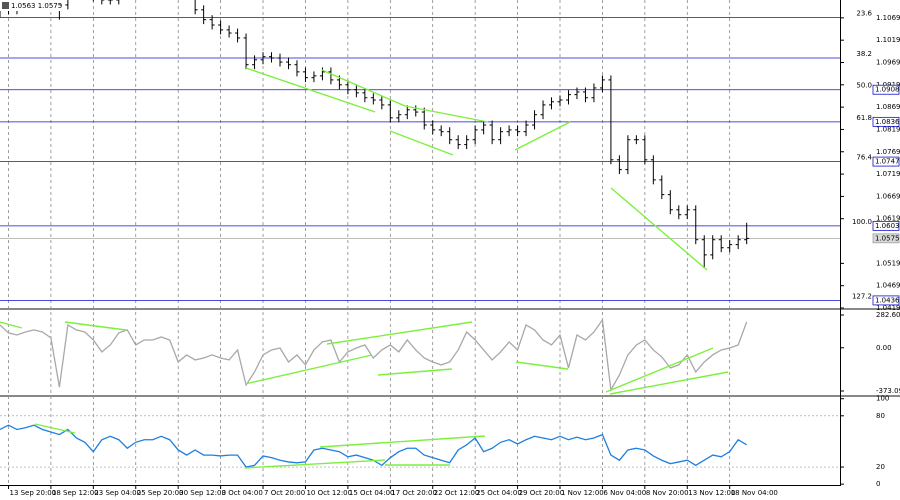 The height and width of the screenshot is (500, 900). I want to click on y-tick-label: 1.0419, so click(888, 308).